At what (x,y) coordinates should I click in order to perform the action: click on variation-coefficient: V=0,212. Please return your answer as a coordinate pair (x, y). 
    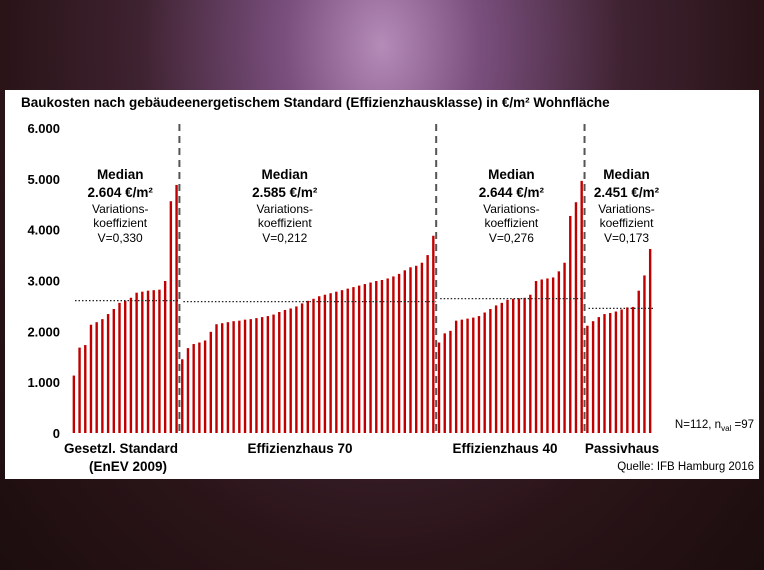
    Looking at the image, I should click on (284, 238).